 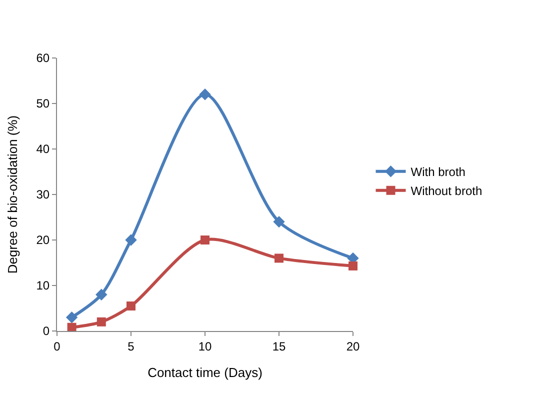 What do you see at coordinates (438, 172) in the screenshot?
I see `legend-label: With broth` at bounding box center [438, 172].